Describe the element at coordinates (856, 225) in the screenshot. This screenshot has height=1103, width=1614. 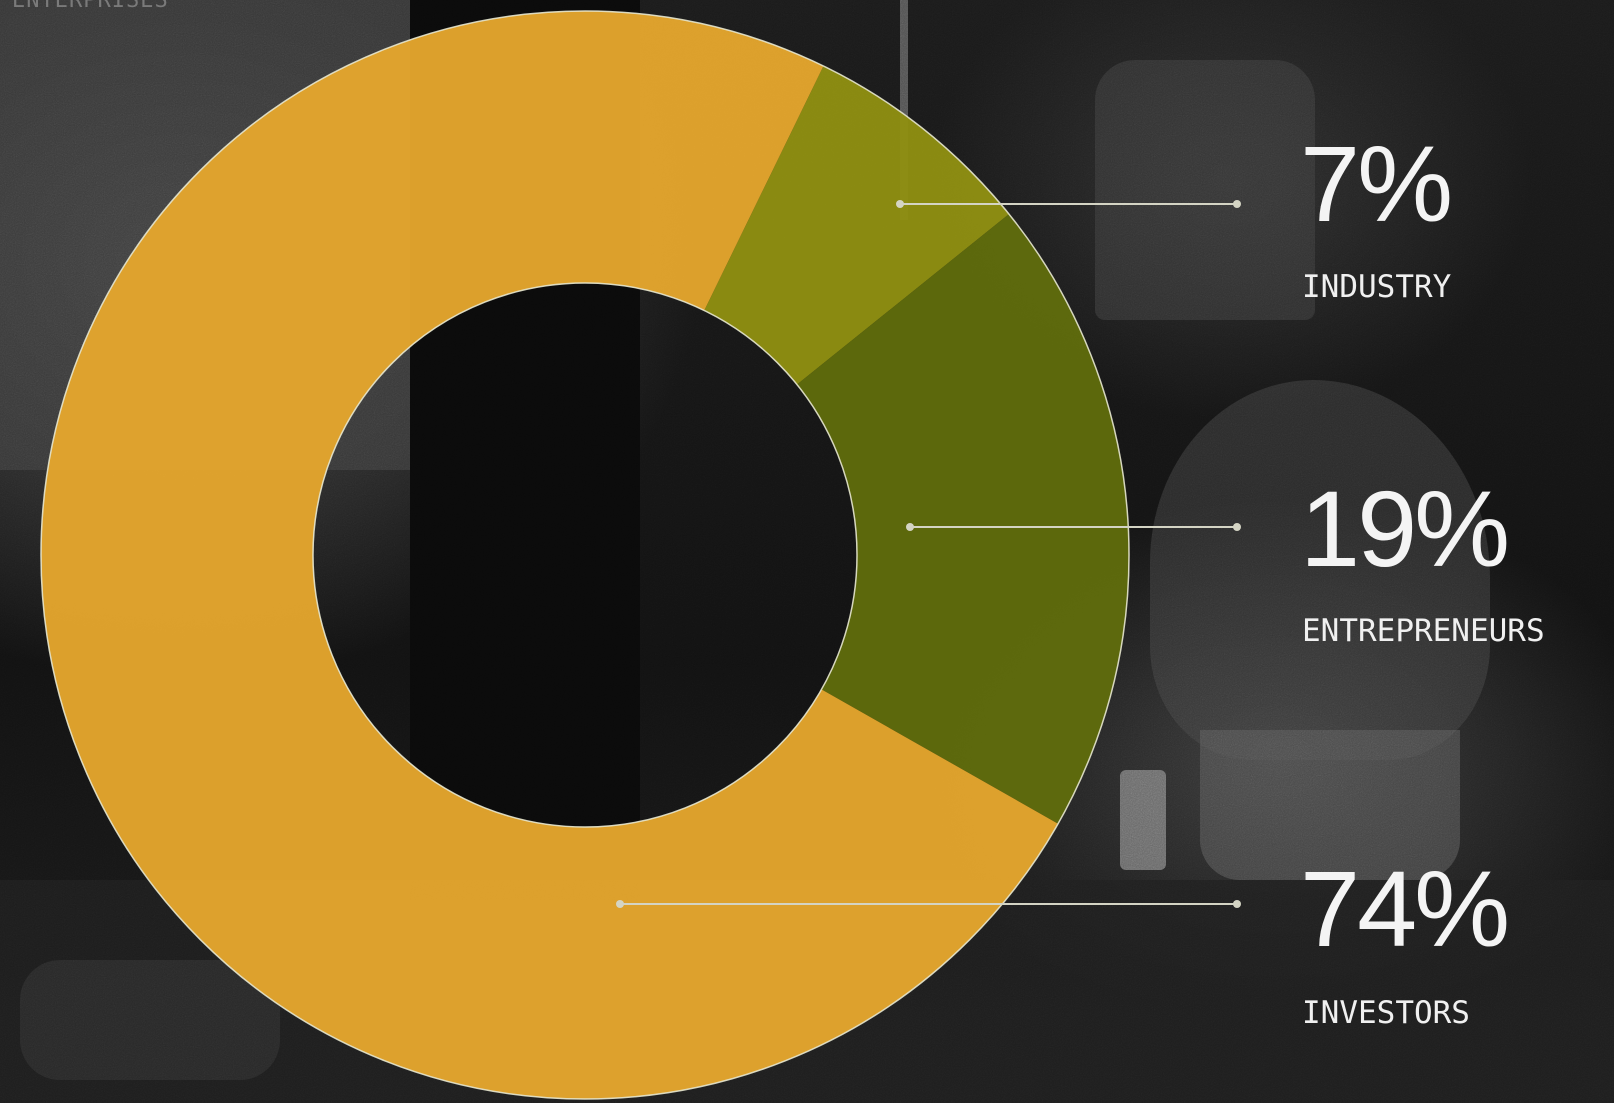
I see `slice-industry` at that location.